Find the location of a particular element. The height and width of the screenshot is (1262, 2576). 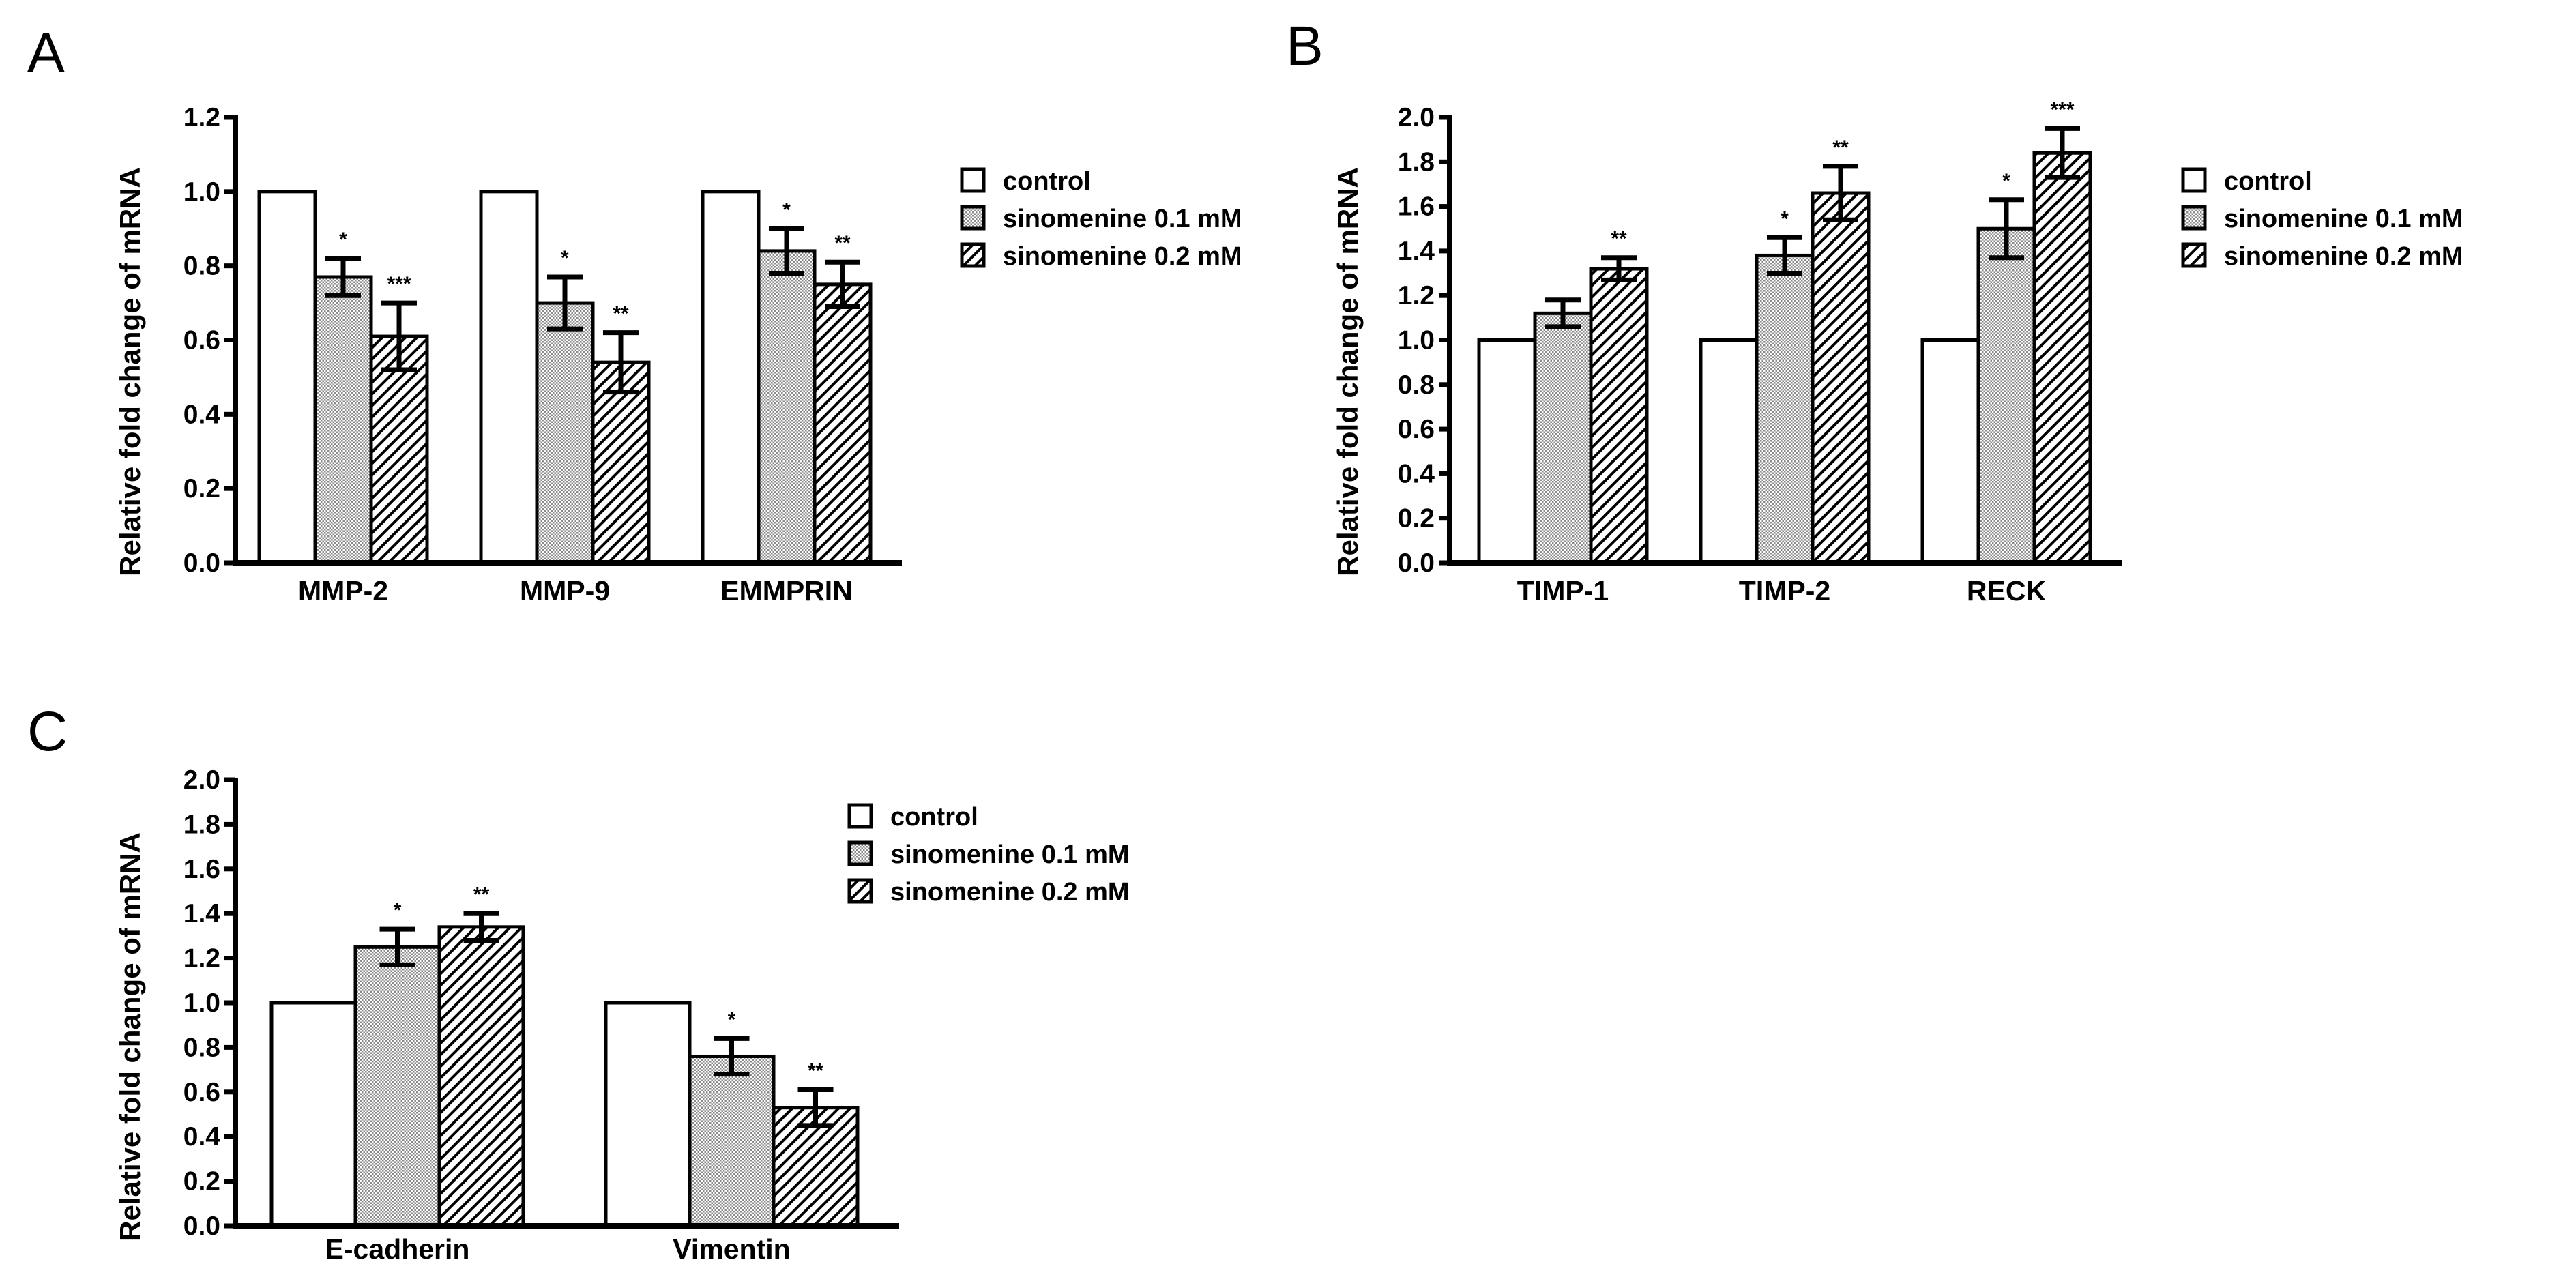

y-tick-label-c-6: 1.2 is located at coordinates (202, 959).